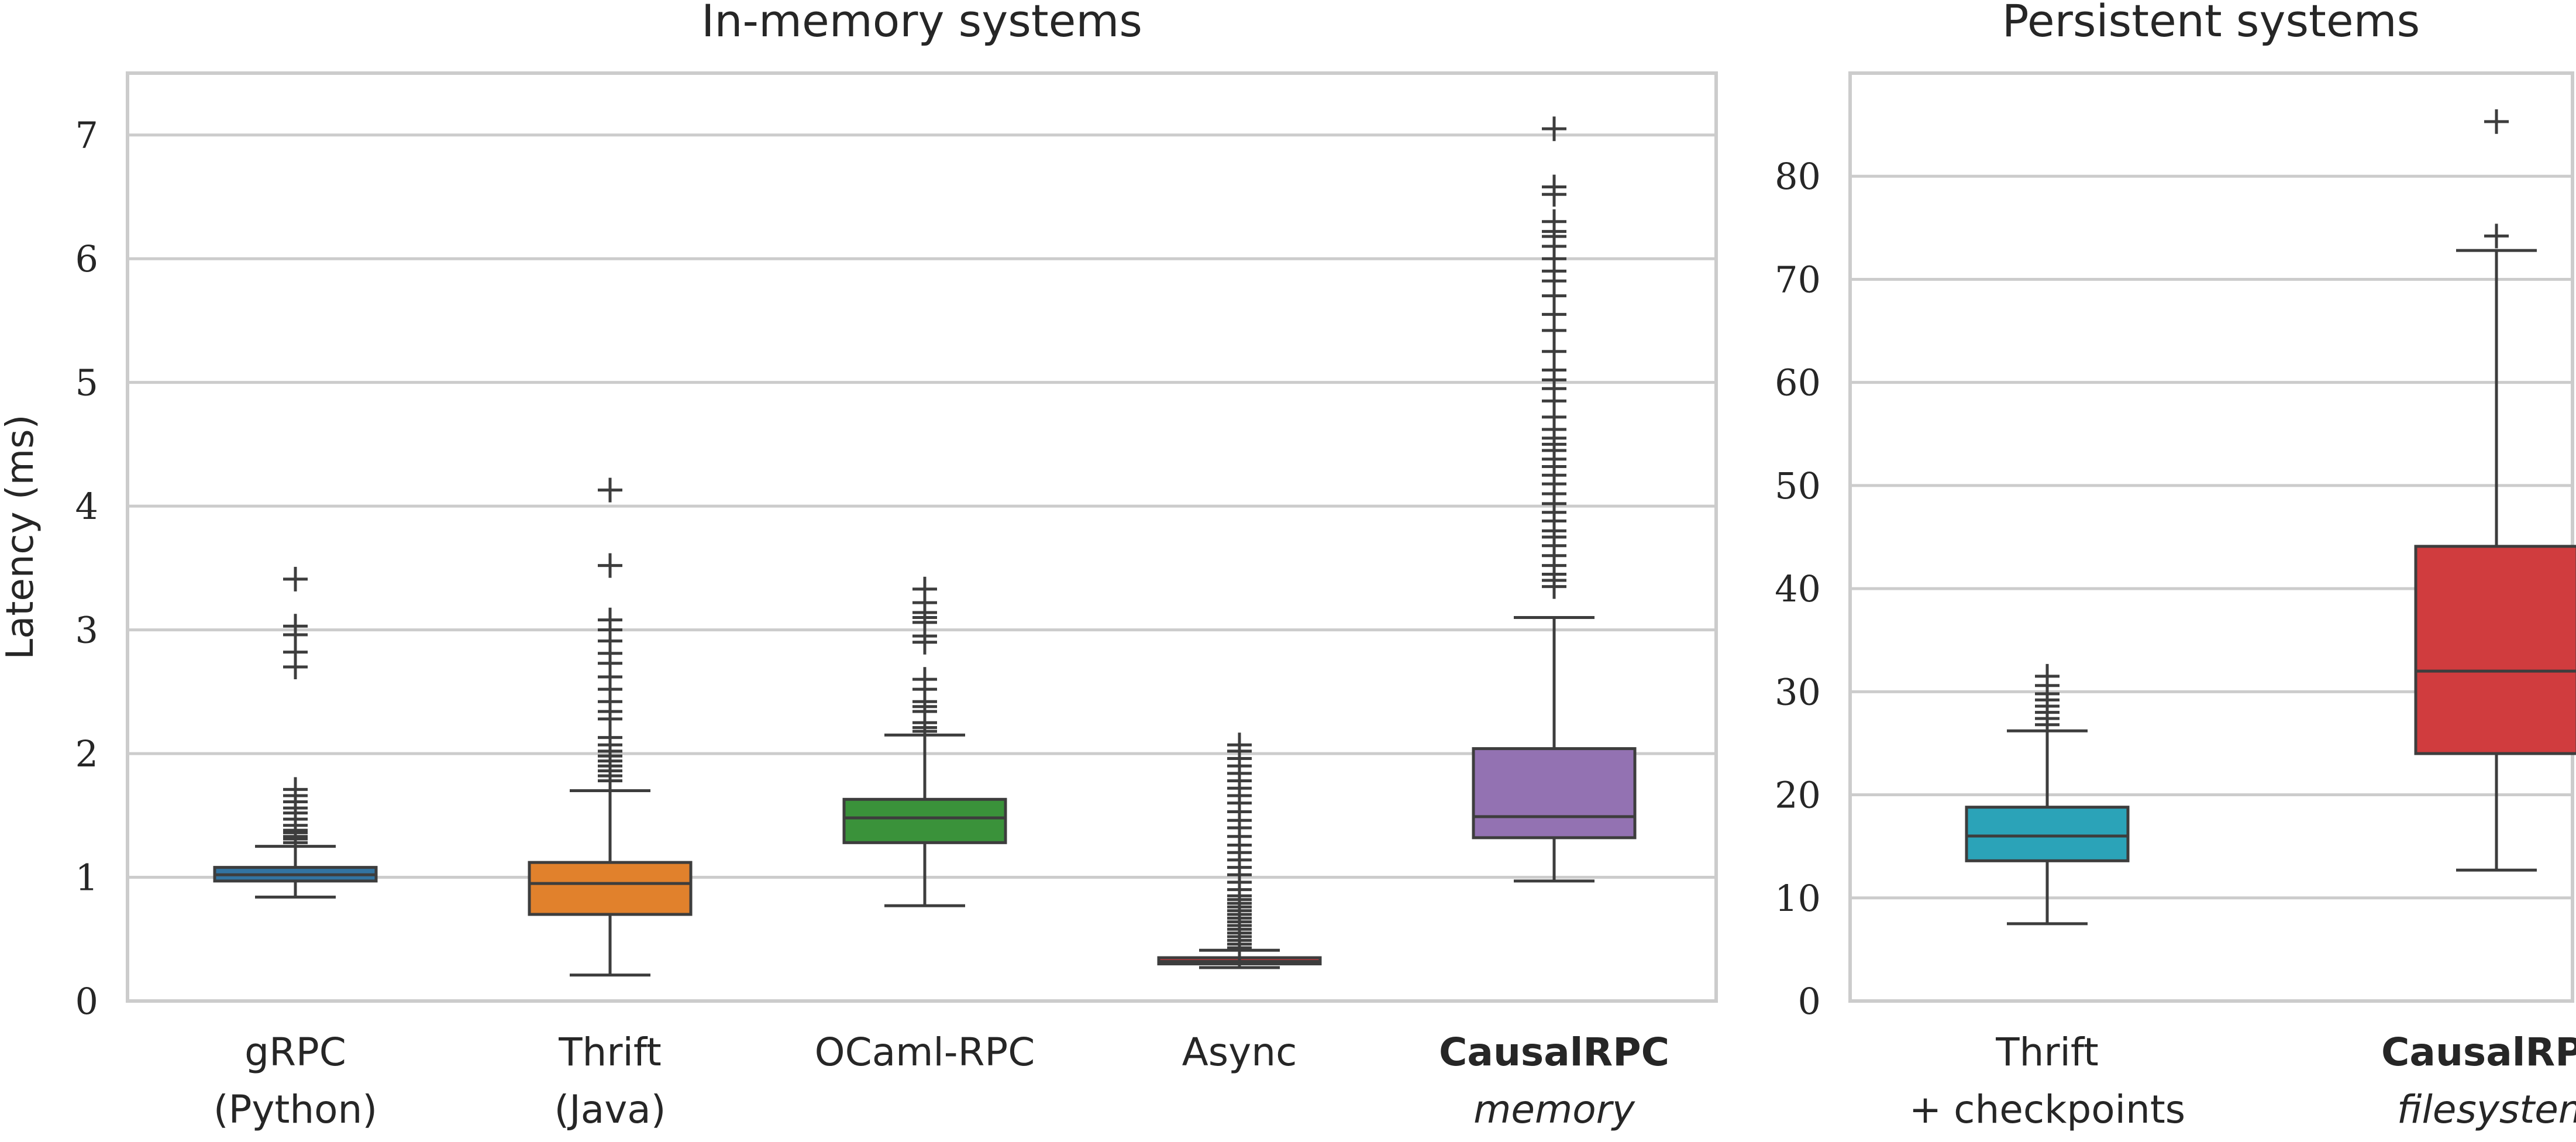 The width and height of the screenshot is (2576, 1142). I want to click on y-tick-label: 1, so click(86, 878).